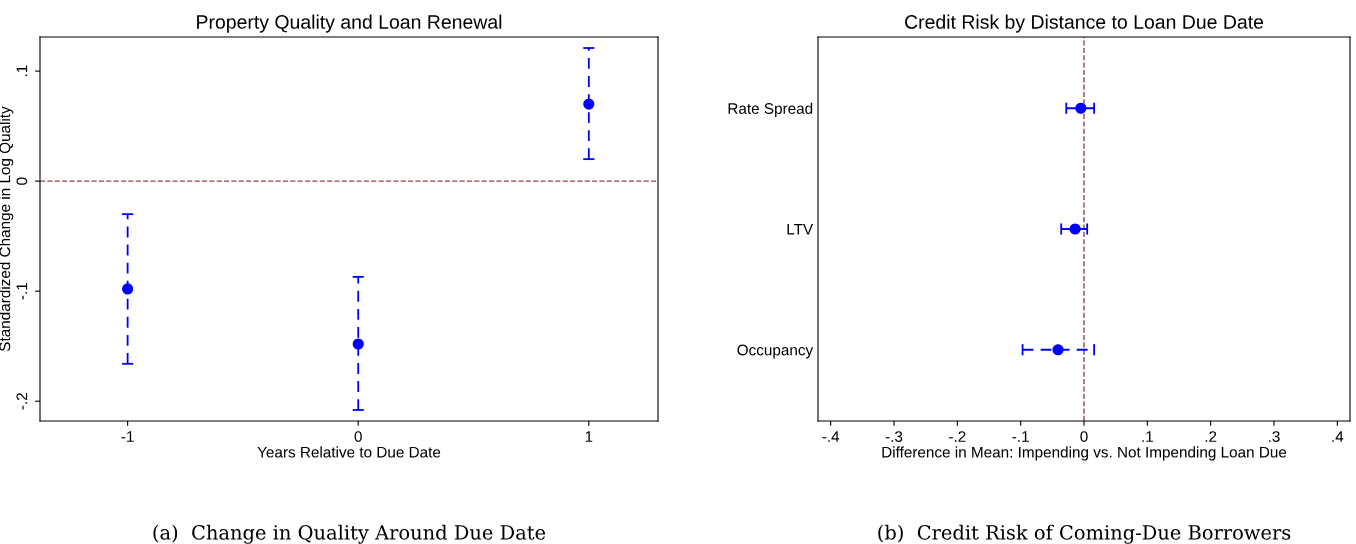 This screenshot has width=1356, height=544. What do you see at coordinates (1084, 453) in the screenshot?
I see `x-axis-title: Difference in Mean: Impending vs. Not Impending Loan Due` at bounding box center [1084, 453].